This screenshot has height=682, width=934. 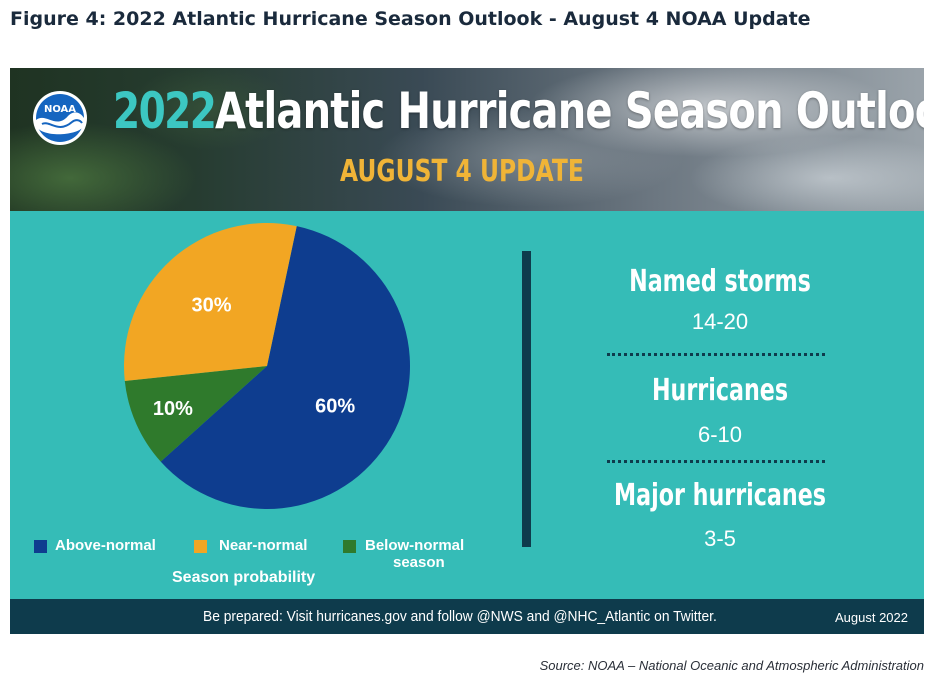 I want to click on banner-subtitle: AUGUST 4 UPDATE, so click(x=462, y=171).